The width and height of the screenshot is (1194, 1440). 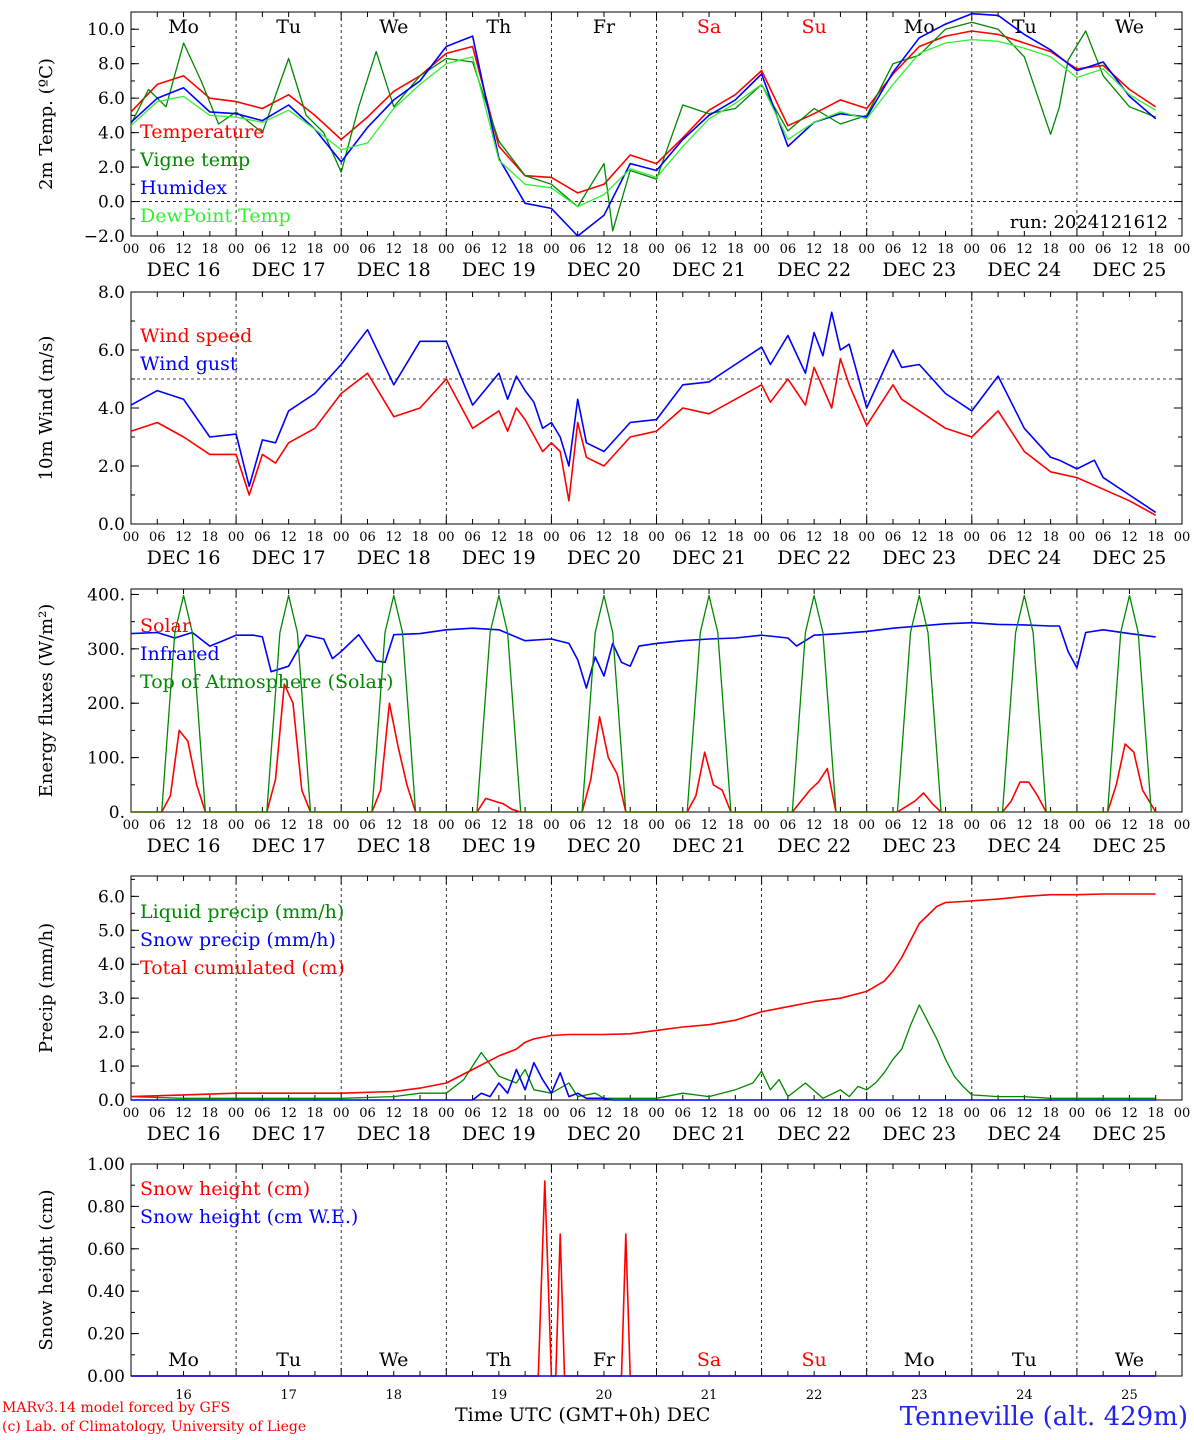 What do you see at coordinates (183, 188) in the screenshot?
I see `legend-entry: Humidex` at bounding box center [183, 188].